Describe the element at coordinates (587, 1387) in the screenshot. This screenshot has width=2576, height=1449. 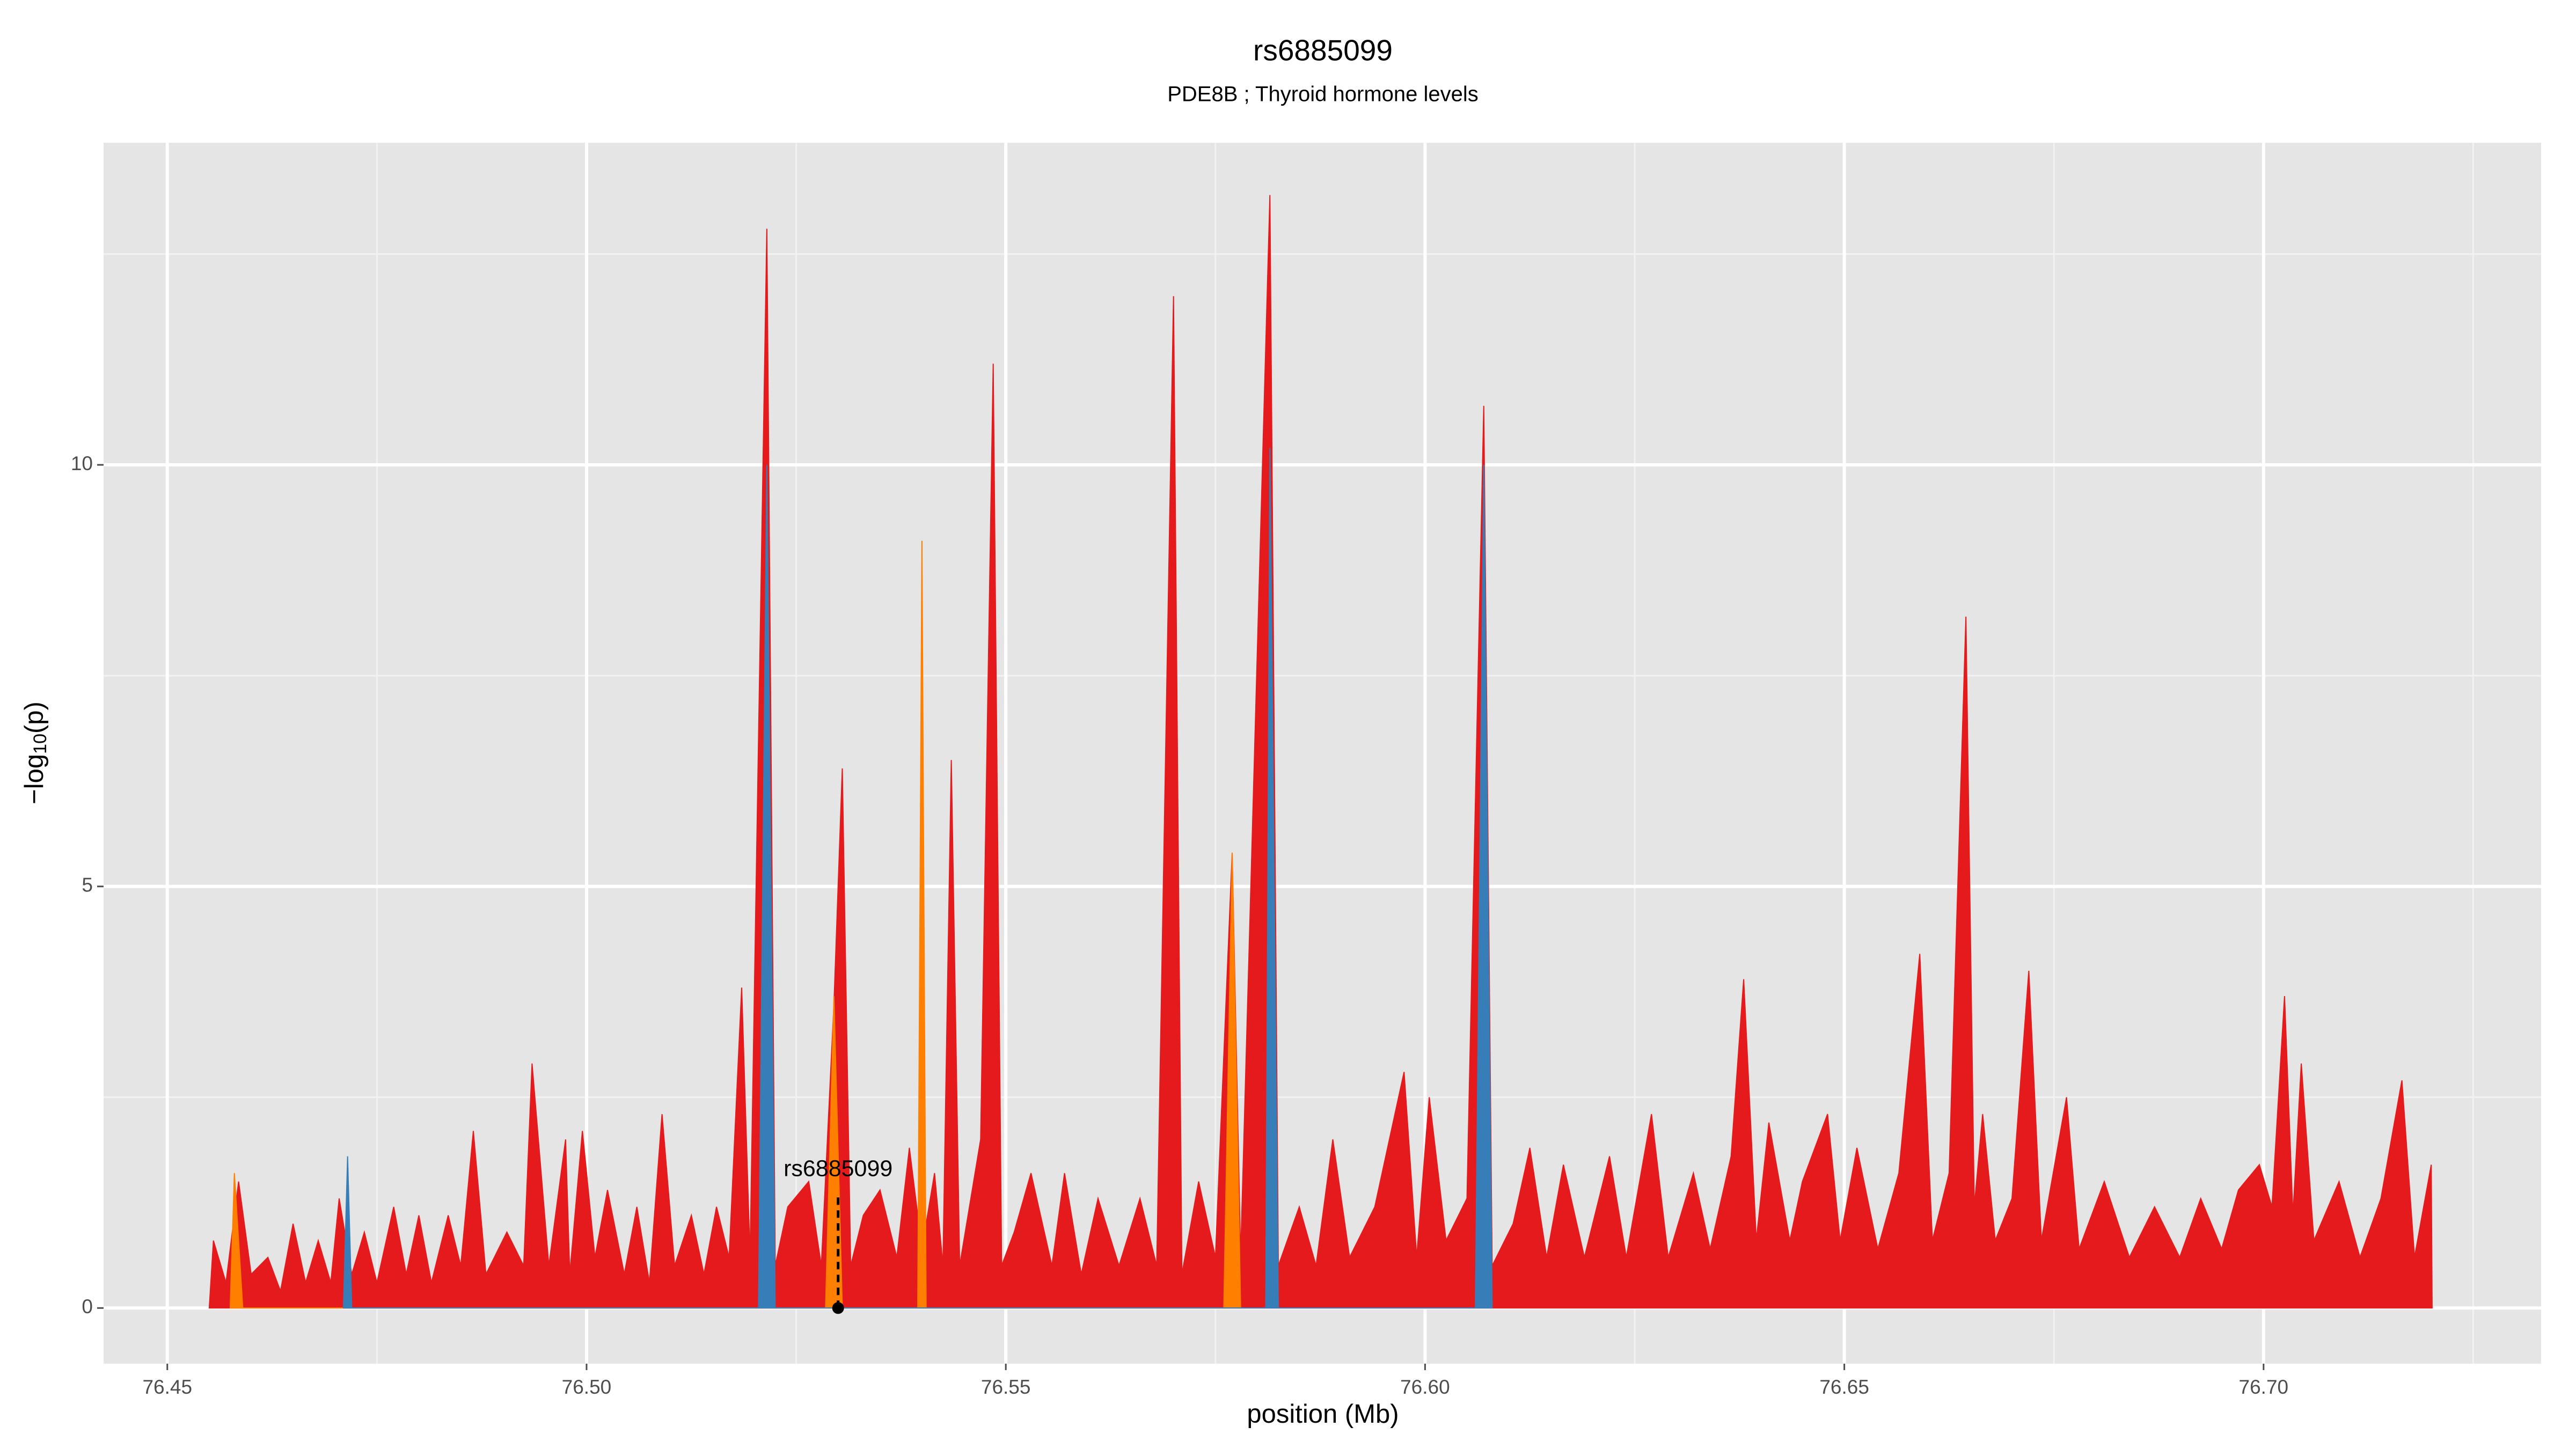
I see `x-tick-label: 76.50` at that location.